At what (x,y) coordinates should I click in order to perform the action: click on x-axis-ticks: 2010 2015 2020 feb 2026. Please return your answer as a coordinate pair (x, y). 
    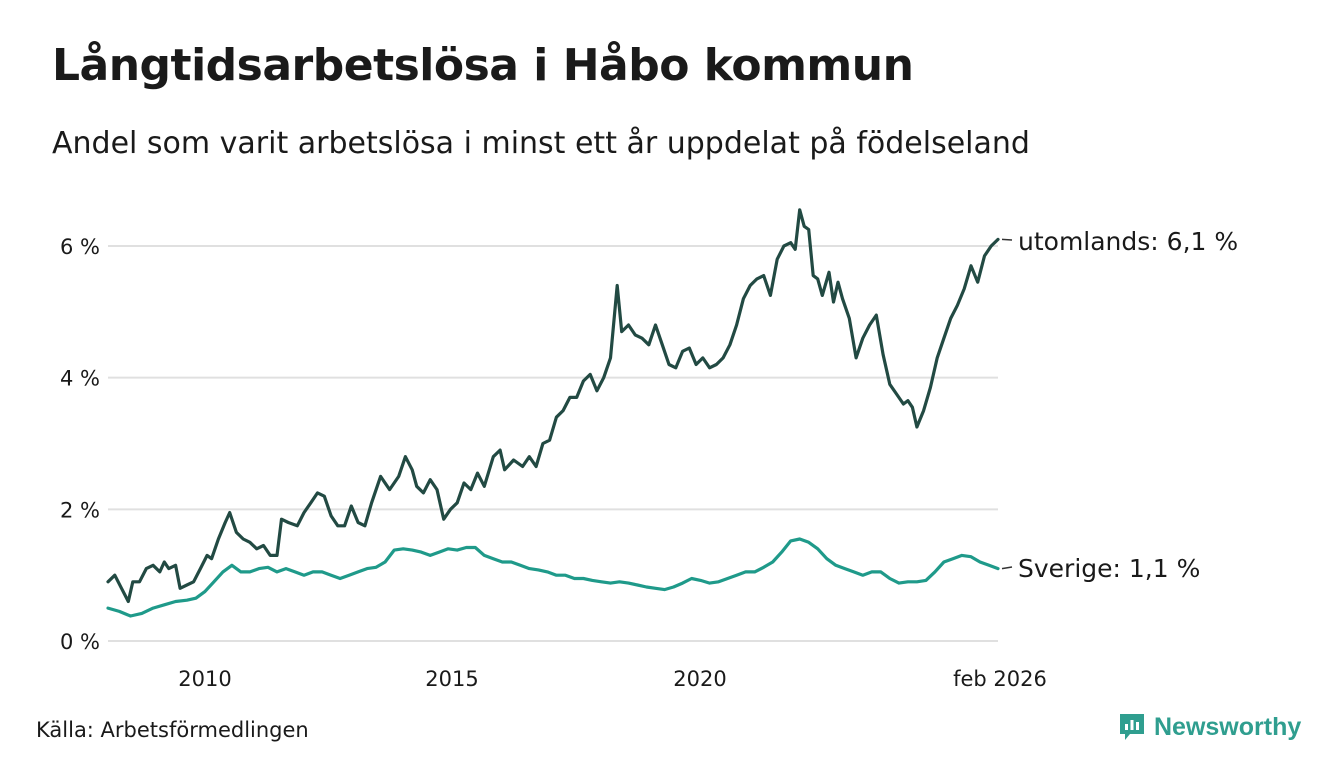
    Looking at the image, I should click on (612, 679).